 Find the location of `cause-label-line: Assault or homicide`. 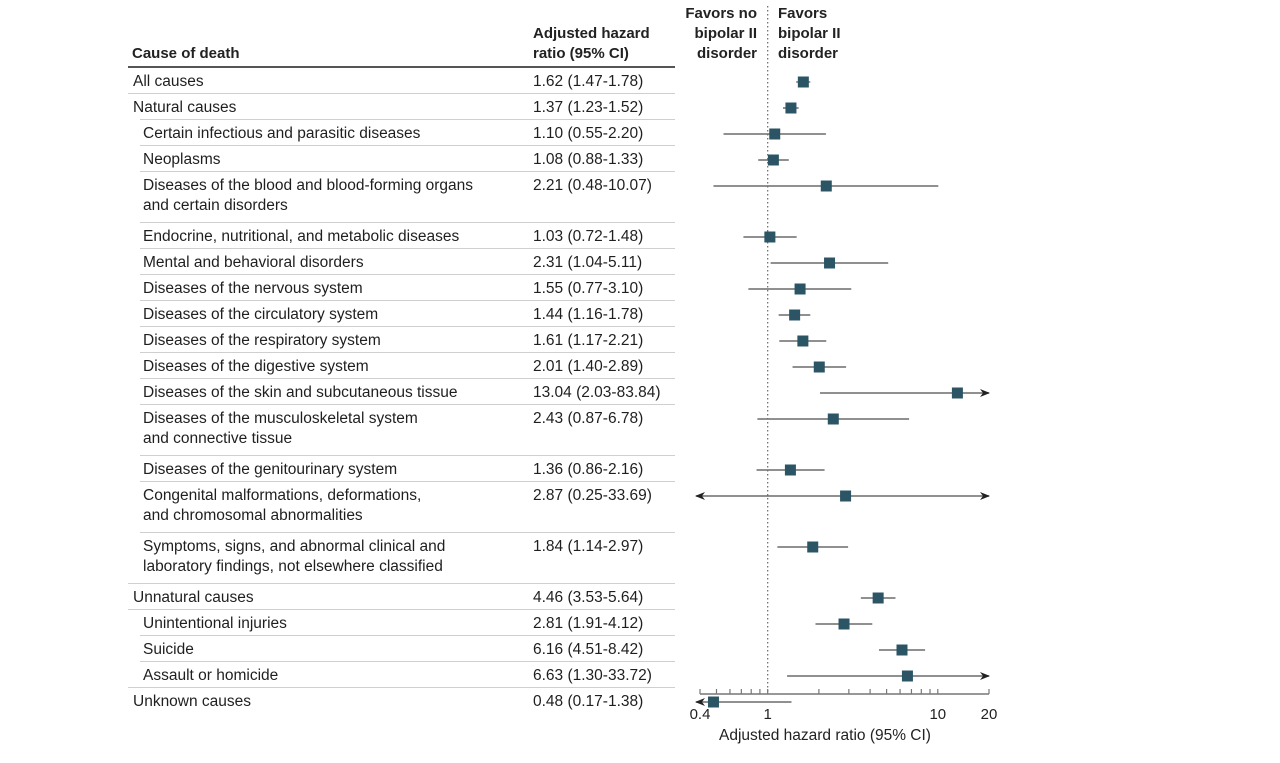

cause-label-line: Assault or homicide is located at coordinates (211, 675).